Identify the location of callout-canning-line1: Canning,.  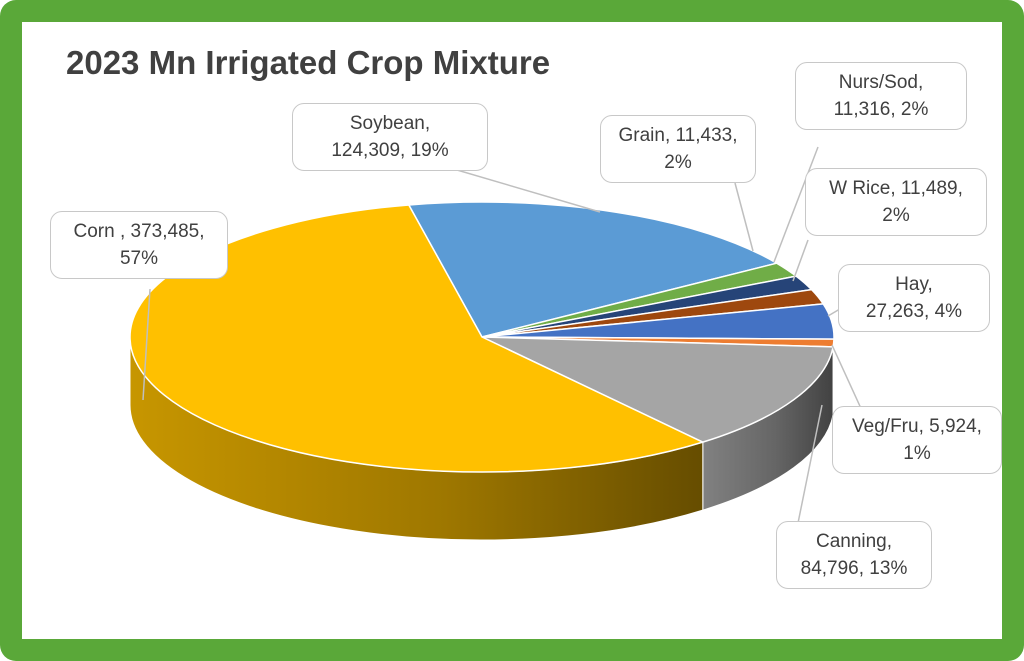
(854, 541).